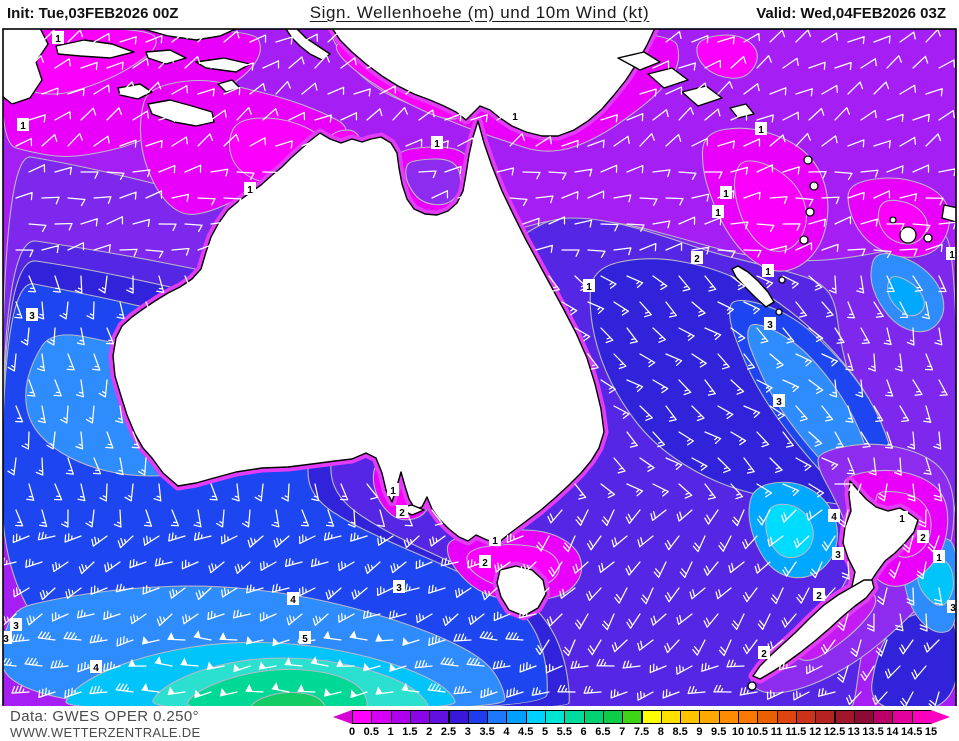  What do you see at coordinates (93, 13) in the screenshot?
I see `init-timestamp: Init: Tue,03FEB2026 00Z` at bounding box center [93, 13].